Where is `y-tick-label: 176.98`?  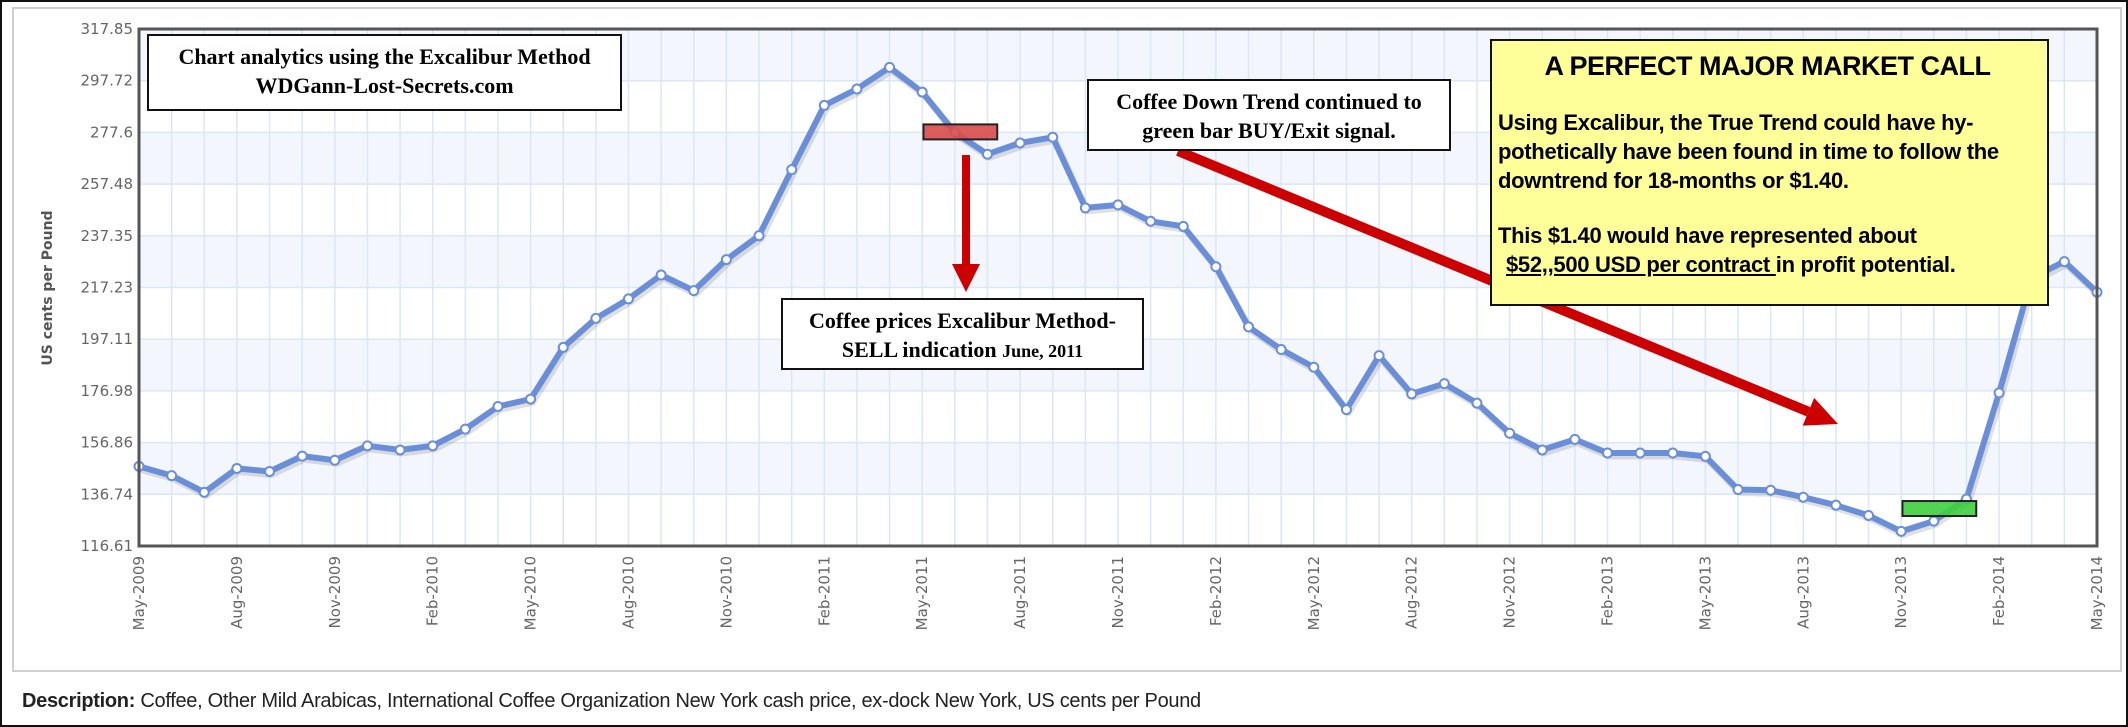 y-tick-label: 176.98 is located at coordinates (107, 391).